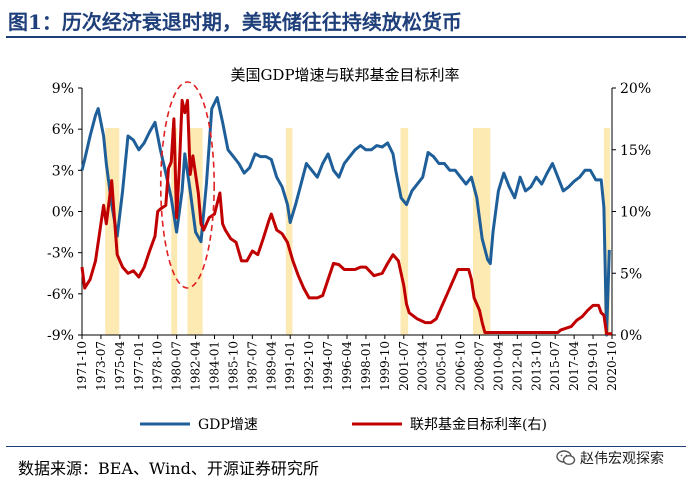 This screenshot has width=692, height=494. Describe the element at coordinates (631, 336) in the screenshot. I see `y-tick-label-right: 0%` at that location.